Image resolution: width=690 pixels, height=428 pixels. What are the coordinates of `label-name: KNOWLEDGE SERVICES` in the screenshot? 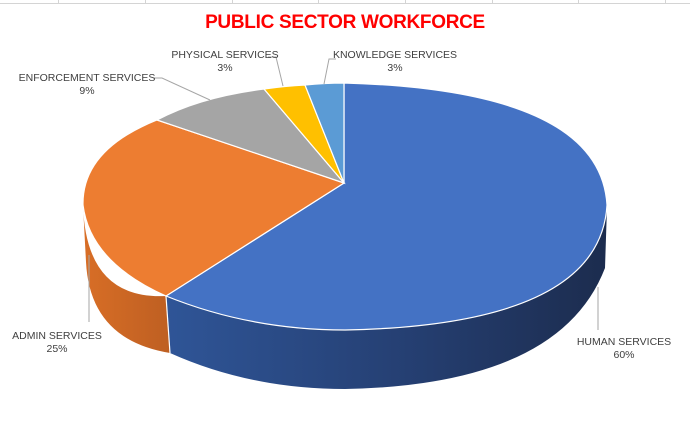 It's located at (395, 55).